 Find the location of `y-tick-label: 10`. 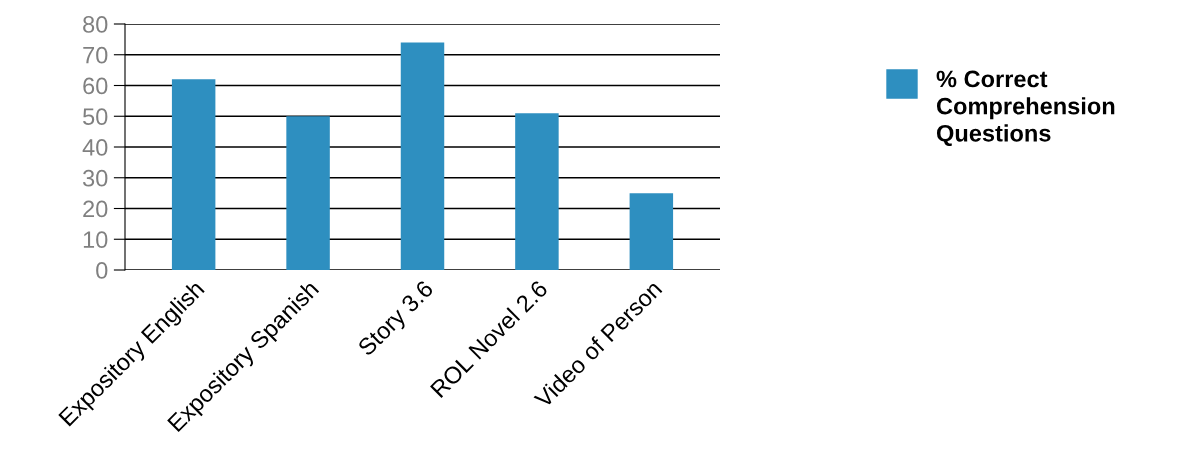

y-tick-label: 10 is located at coordinates (95, 240).